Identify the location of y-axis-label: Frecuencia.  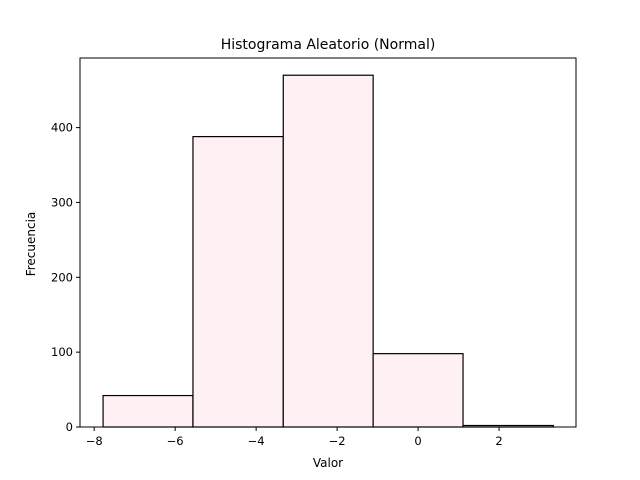
(31, 244).